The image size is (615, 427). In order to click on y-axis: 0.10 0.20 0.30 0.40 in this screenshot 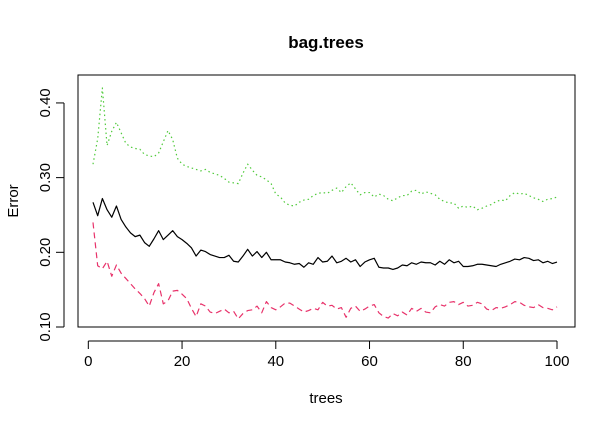, I will do `click(51, 215)`.